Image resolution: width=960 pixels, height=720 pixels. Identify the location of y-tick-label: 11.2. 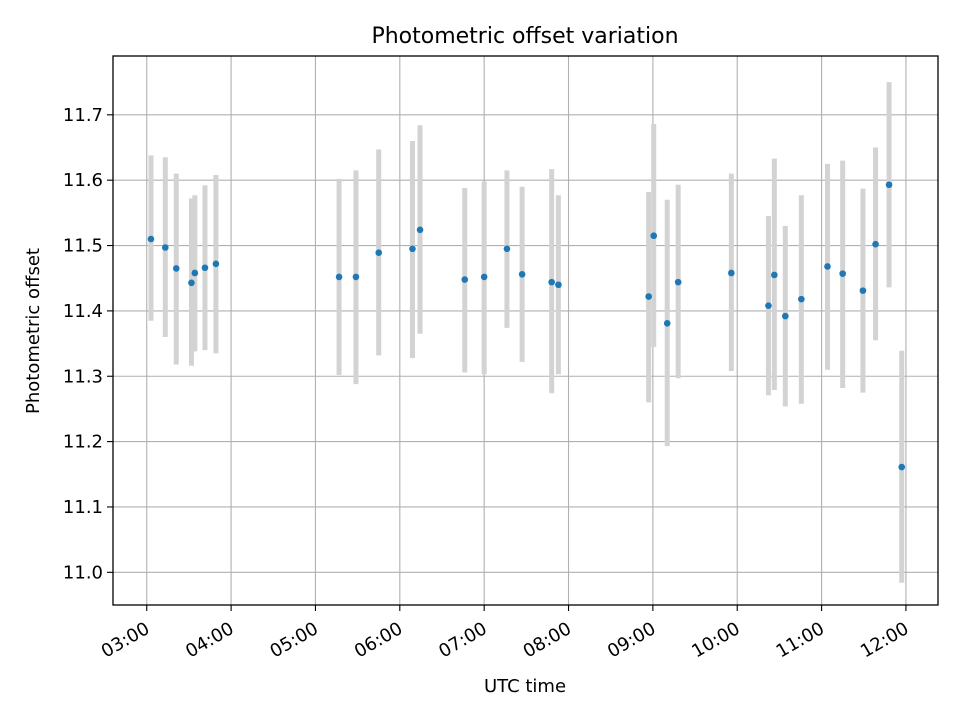
(83, 442).